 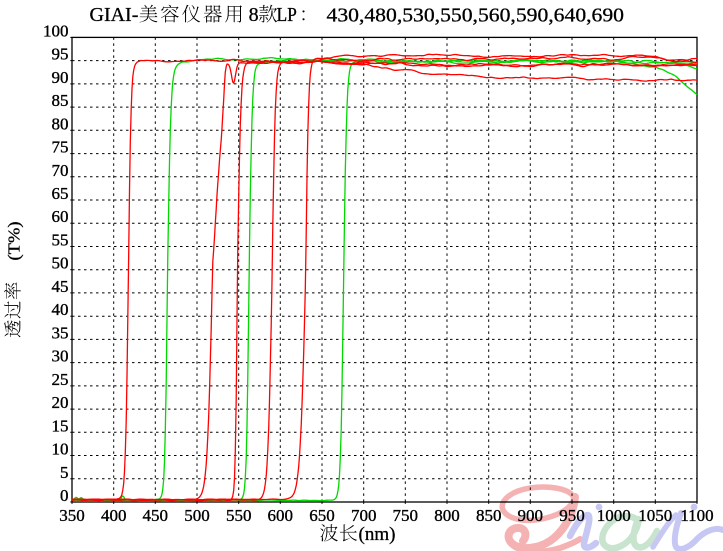 What do you see at coordinates (60, 286) in the screenshot?
I see `svg-text: 45` at bounding box center [60, 286].